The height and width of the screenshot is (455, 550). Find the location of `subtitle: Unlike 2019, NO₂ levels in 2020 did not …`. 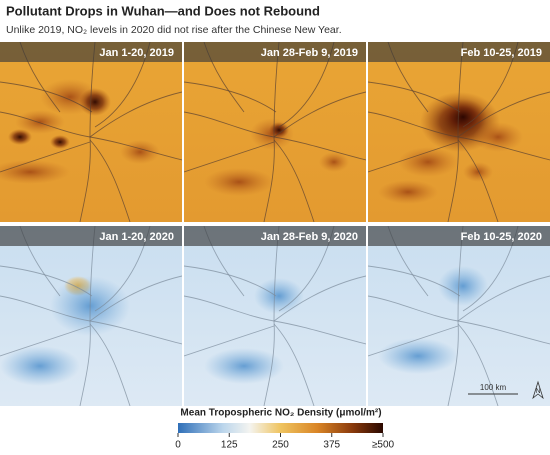

subtitle: Unlike 2019, NO₂ levels in 2020 did not … is located at coordinates (174, 30).